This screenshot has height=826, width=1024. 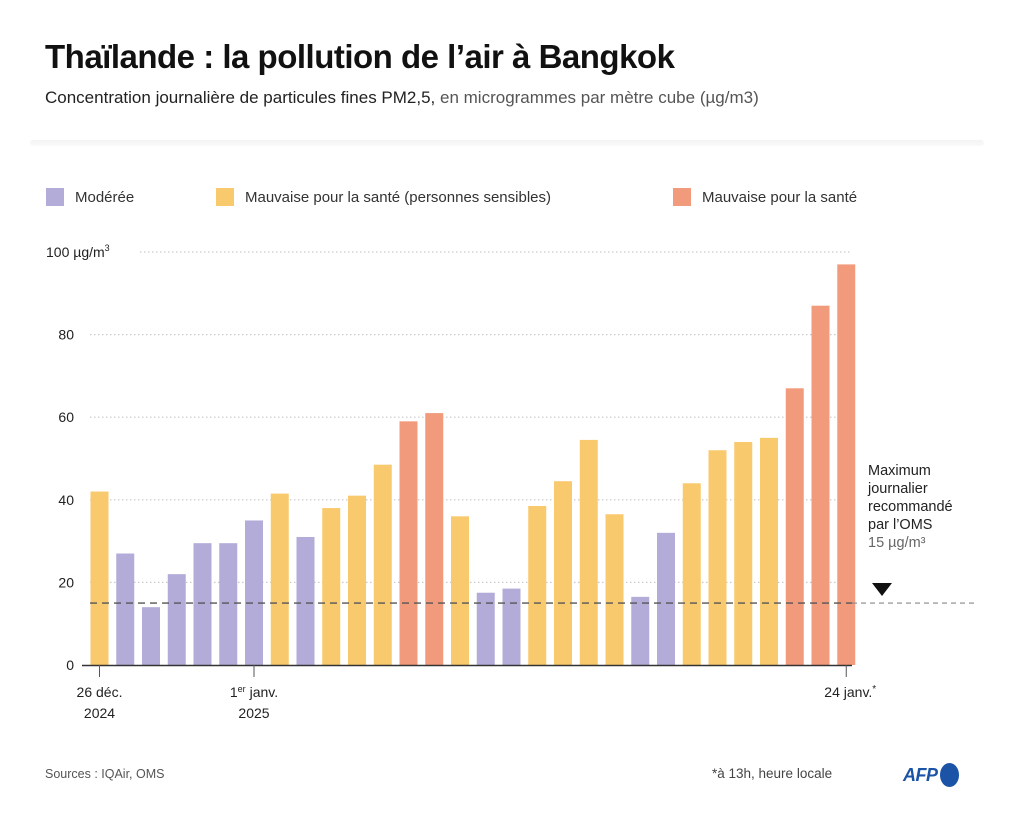 I want to click on y-tick-label: 80, so click(x=66, y=335).